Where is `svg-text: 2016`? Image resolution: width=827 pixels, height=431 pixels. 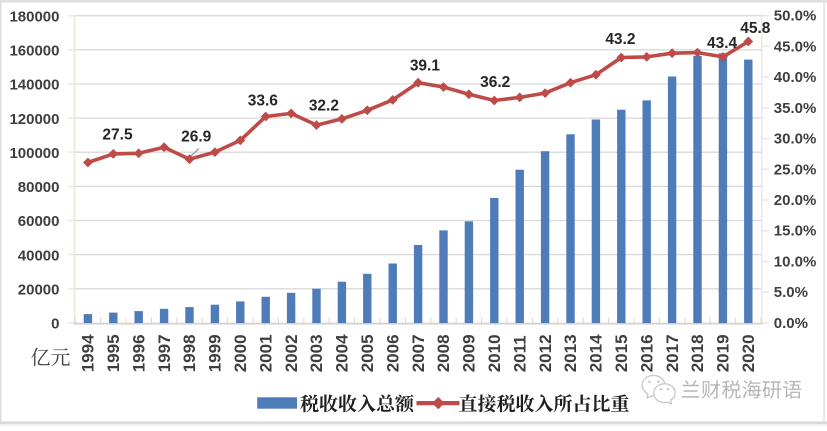
svg-text: 2016 is located at coordinates (646, 353).